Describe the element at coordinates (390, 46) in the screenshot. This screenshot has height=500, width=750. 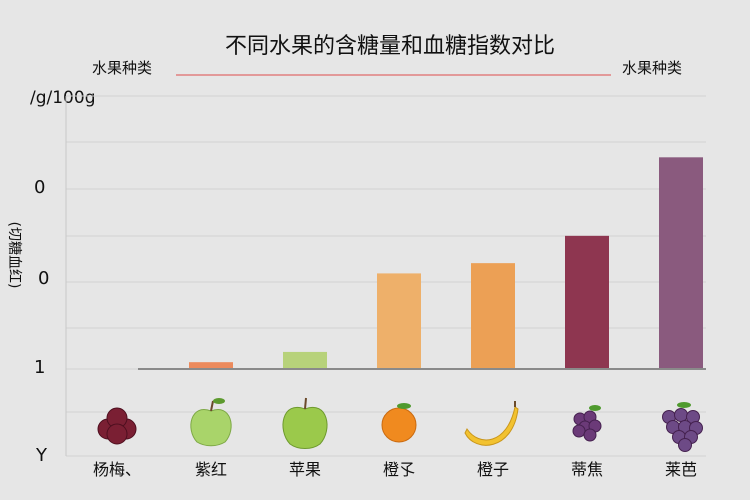
I see `chart-title: 不同水果的含糖量和血糖指数对比` at that location.